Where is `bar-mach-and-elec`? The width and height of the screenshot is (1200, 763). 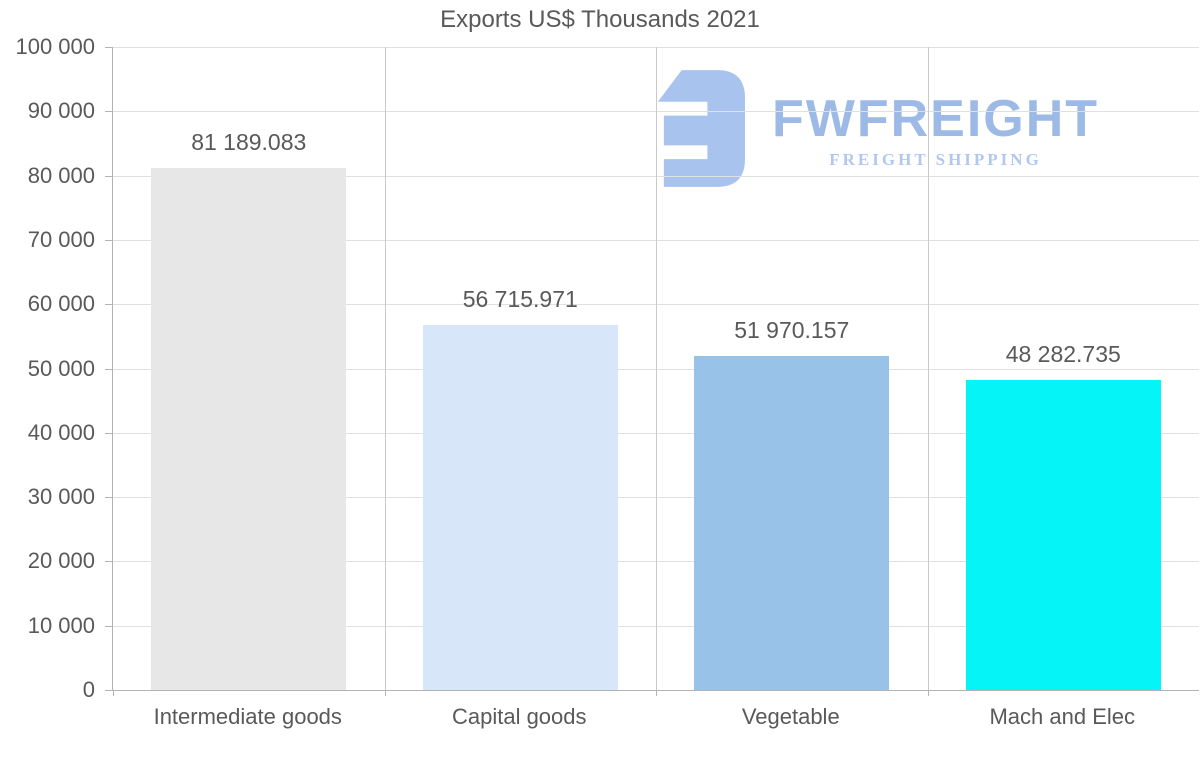 bar-mach-and-elec is located at coordinates (1063, 534).